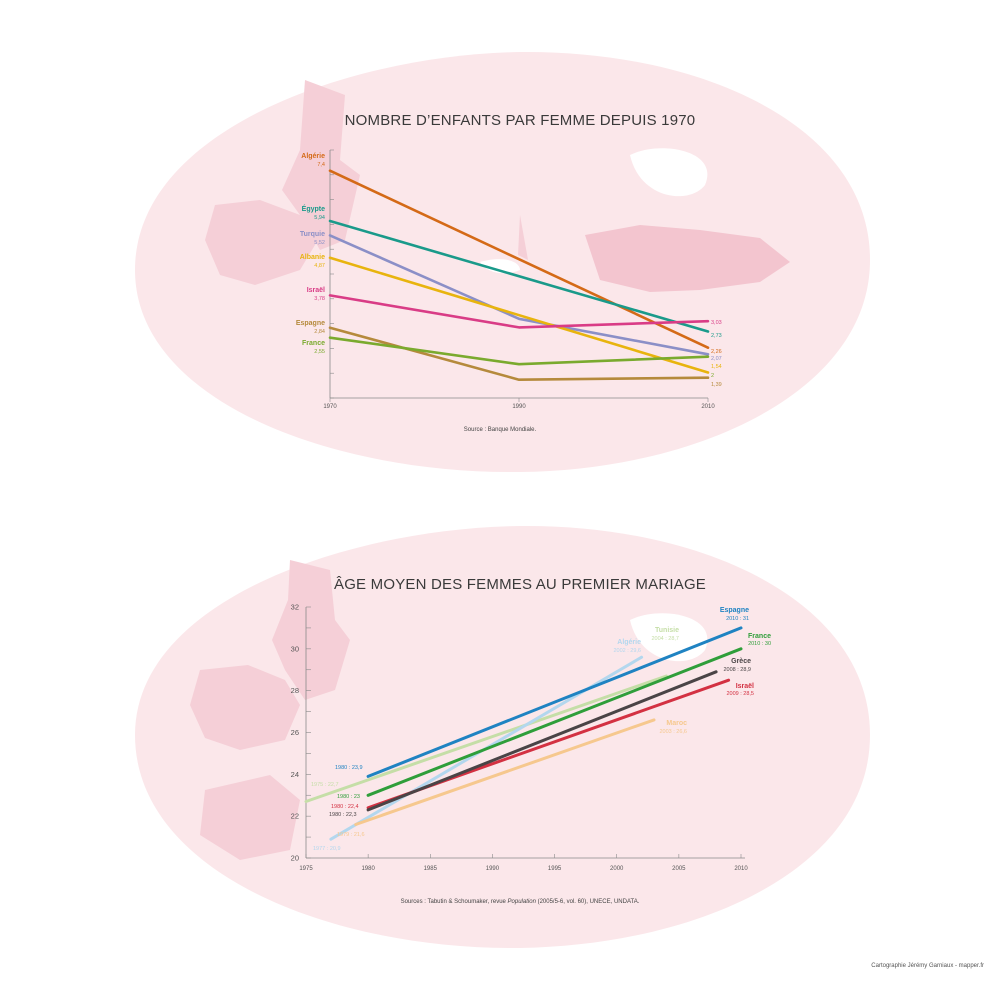  Describe the element at coordinates (454, 902) in the screenshot. I see `source-text: Sources : Tabutin & Schoumaker, revue` at that location.